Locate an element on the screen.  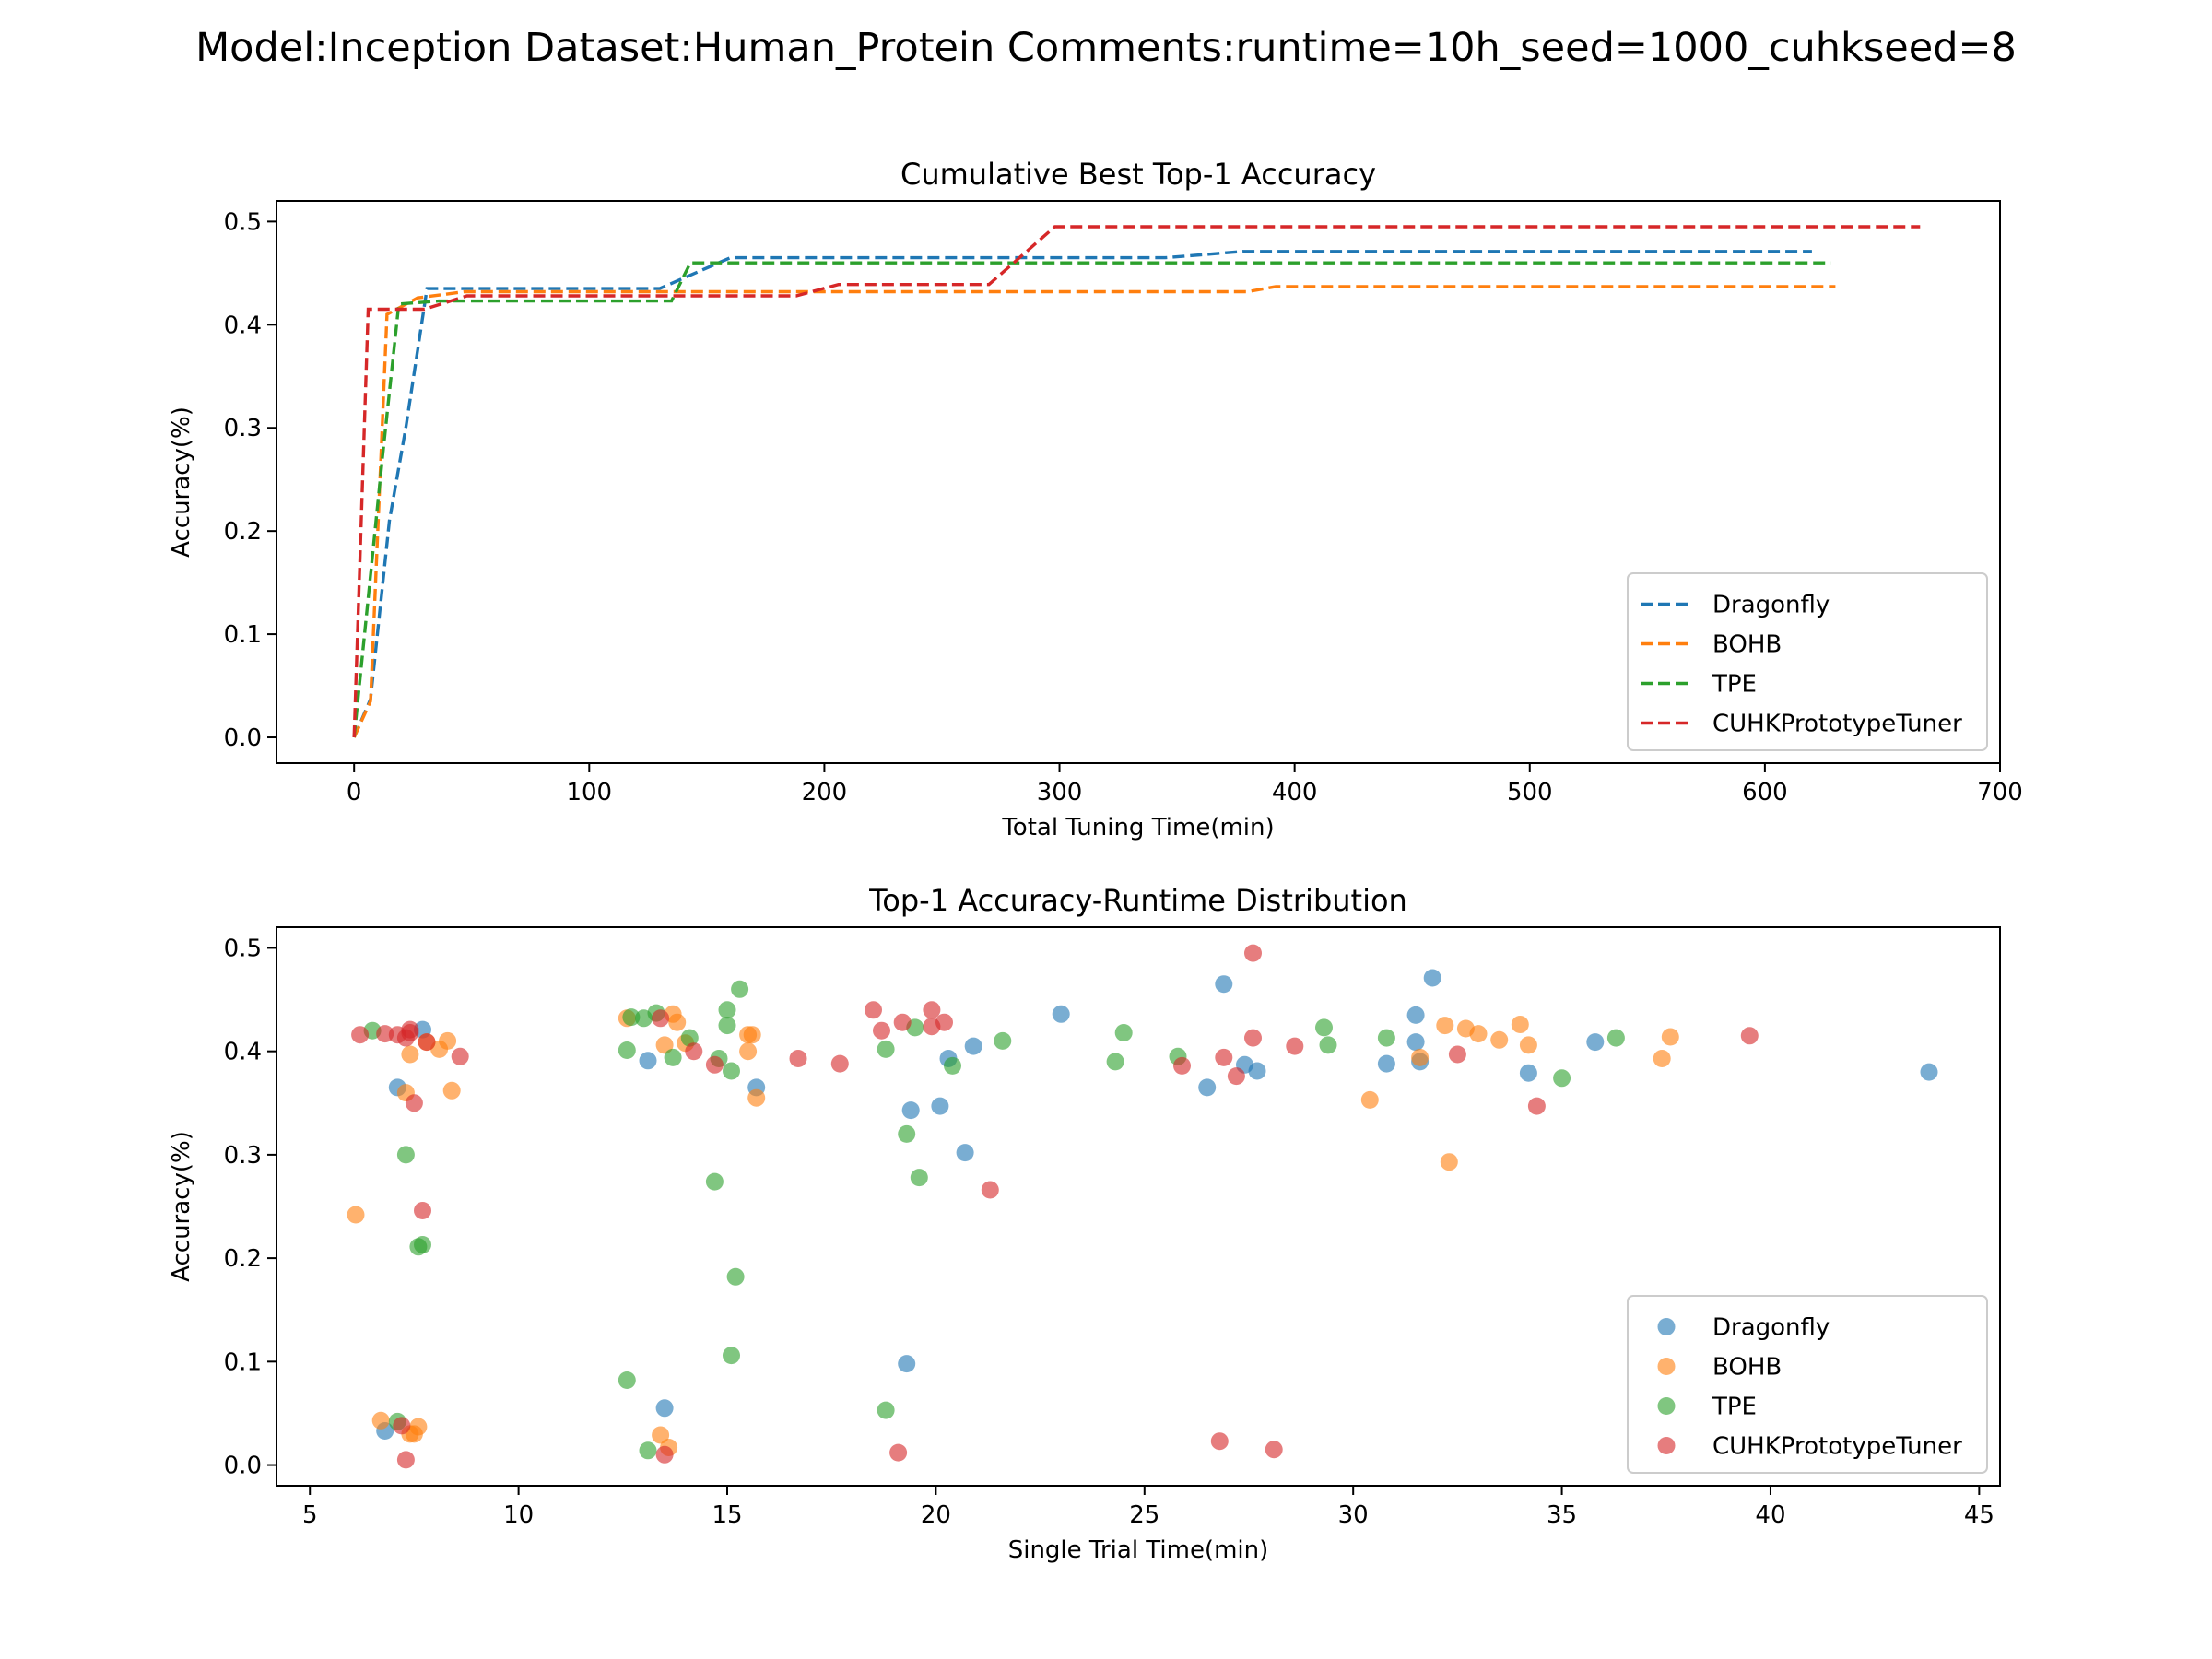
x-tick-label: 10 is located at coordinates (518, 1515).